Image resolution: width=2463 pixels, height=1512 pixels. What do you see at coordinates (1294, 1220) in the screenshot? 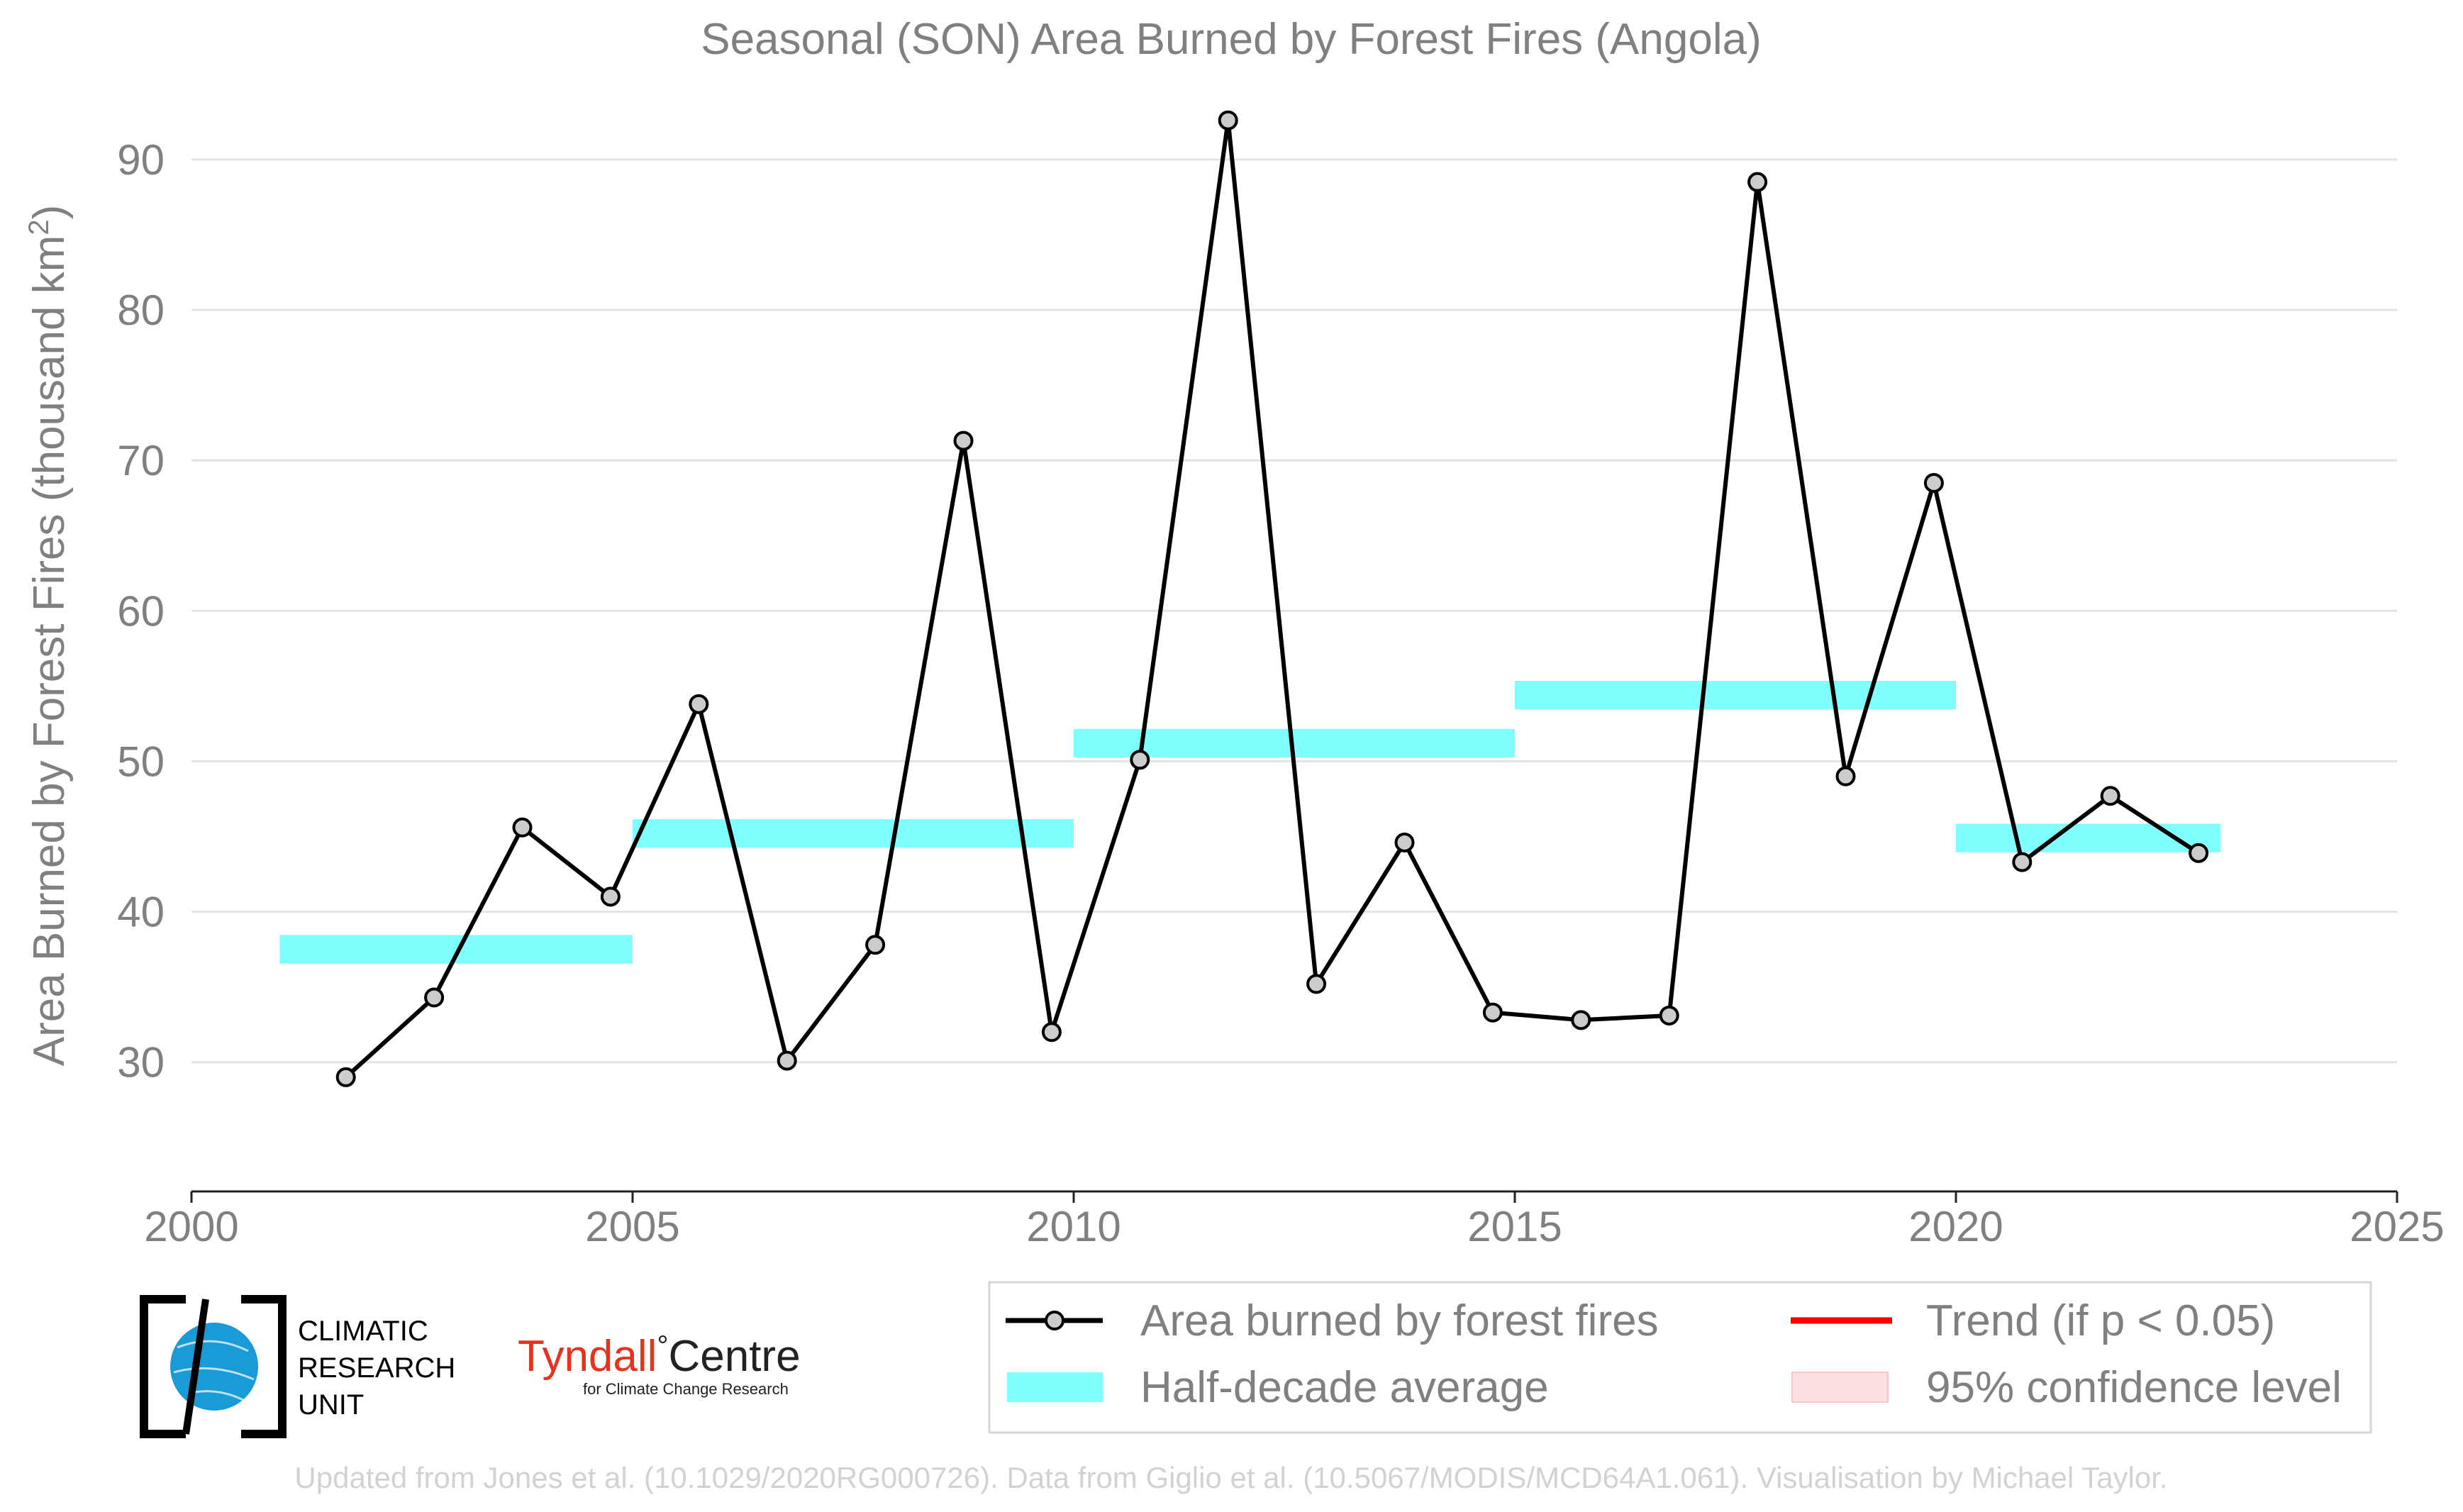
I see `x-tick-labels: 2000 2005 2010 2015 2020 2025` at bounding box center [1294, 1220].